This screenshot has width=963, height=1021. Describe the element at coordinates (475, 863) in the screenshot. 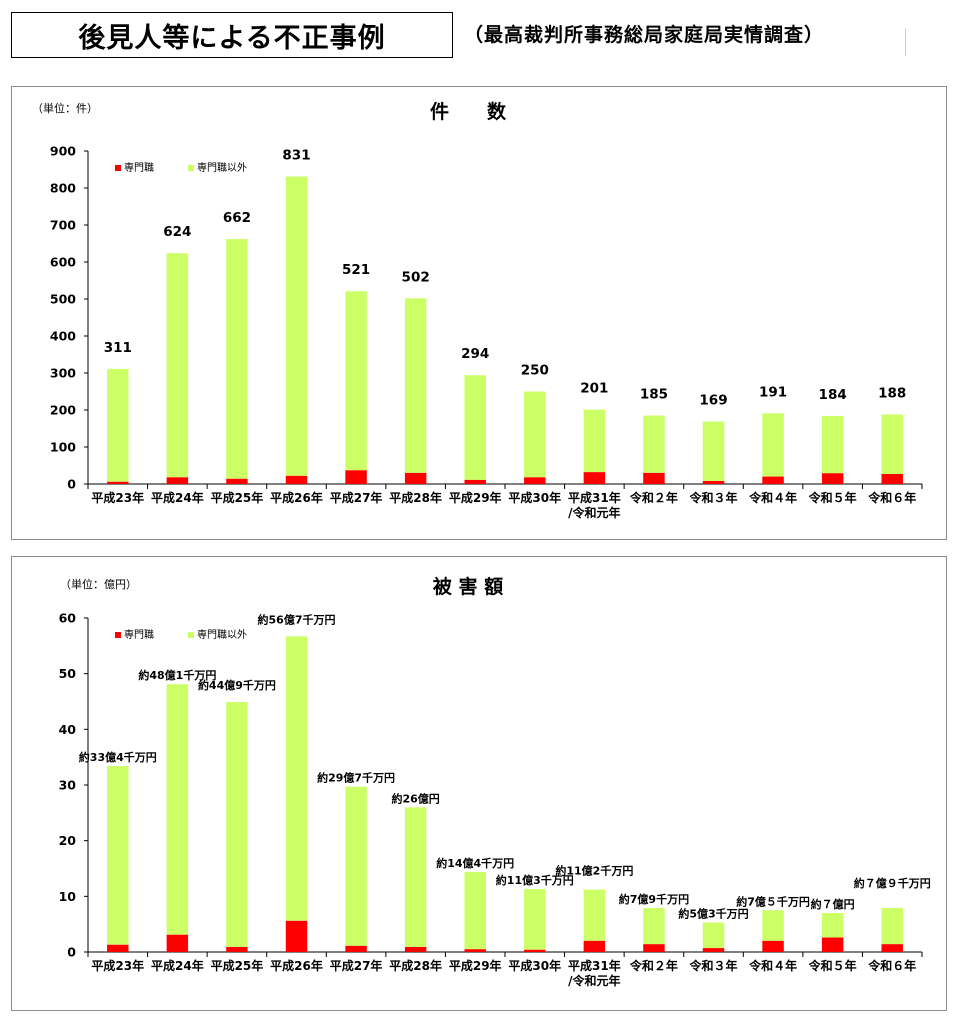

I see `data-label: 約14億4千万円` at that location.